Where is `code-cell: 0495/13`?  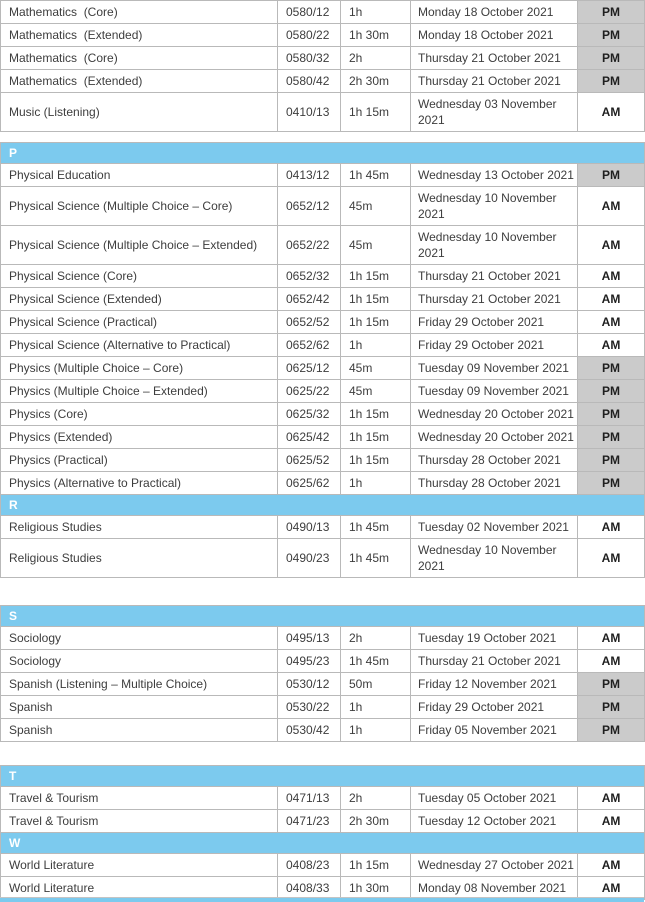
code-cell: 0495/13 is located at coordinates (309, 638).